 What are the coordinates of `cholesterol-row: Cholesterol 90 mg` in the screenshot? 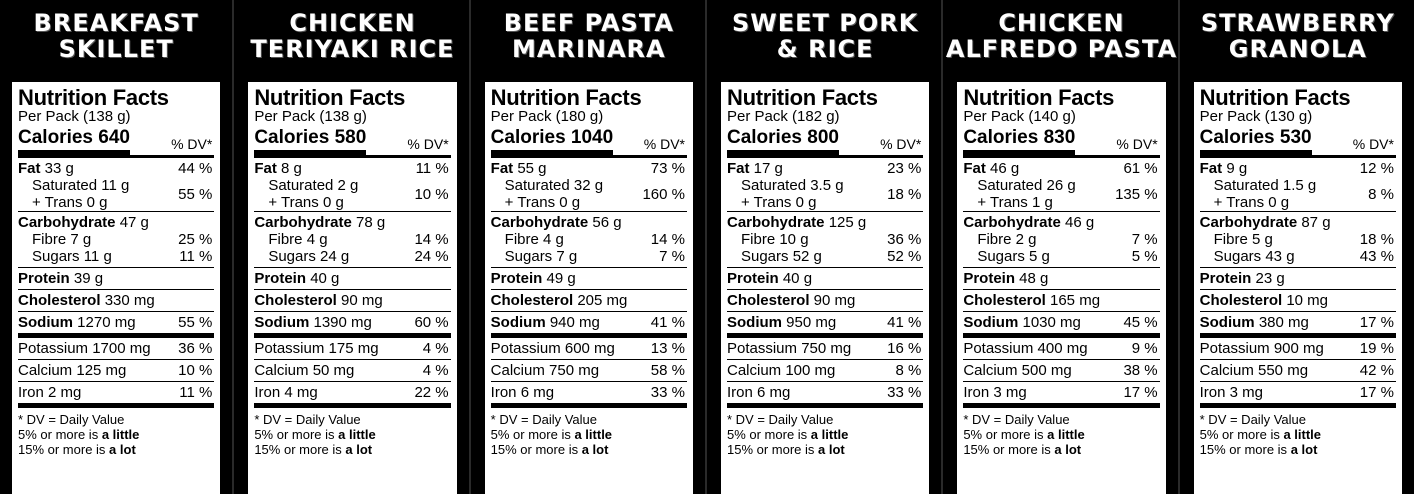 It's located at (351, 300).